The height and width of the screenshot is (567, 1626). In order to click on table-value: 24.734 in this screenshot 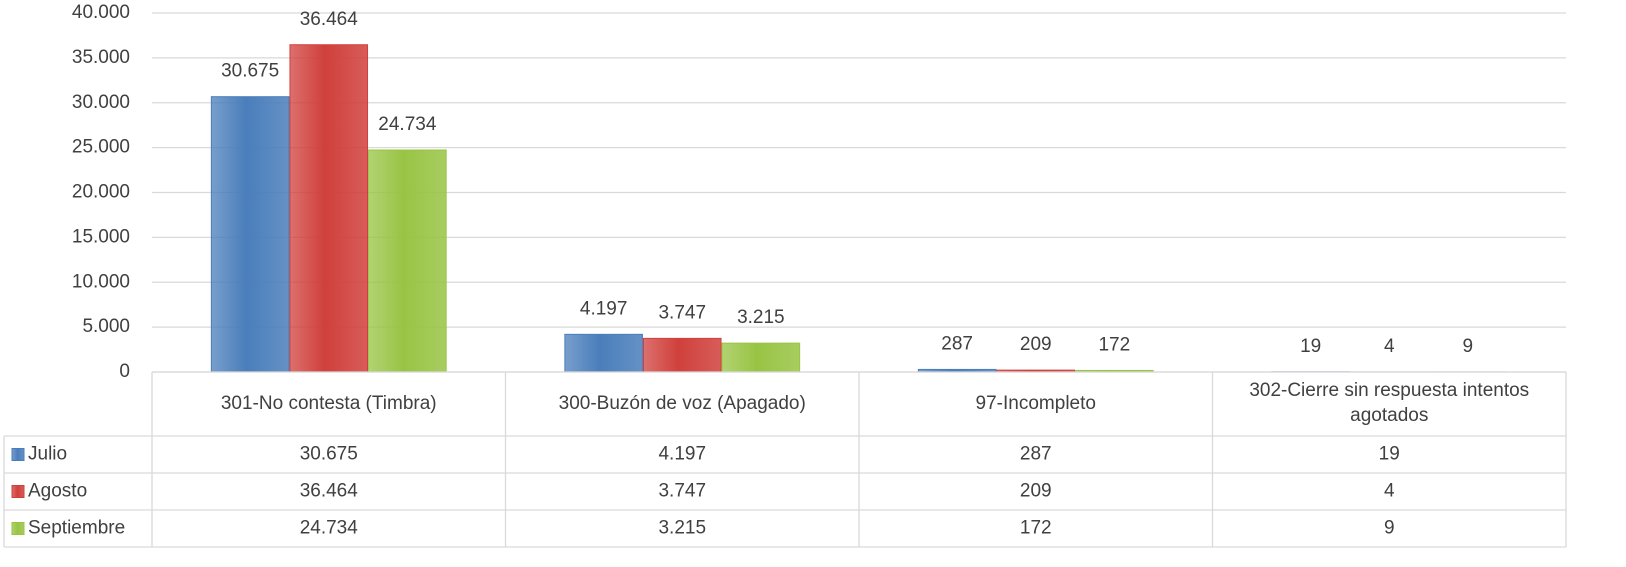, I will do `click(329, 528)`.